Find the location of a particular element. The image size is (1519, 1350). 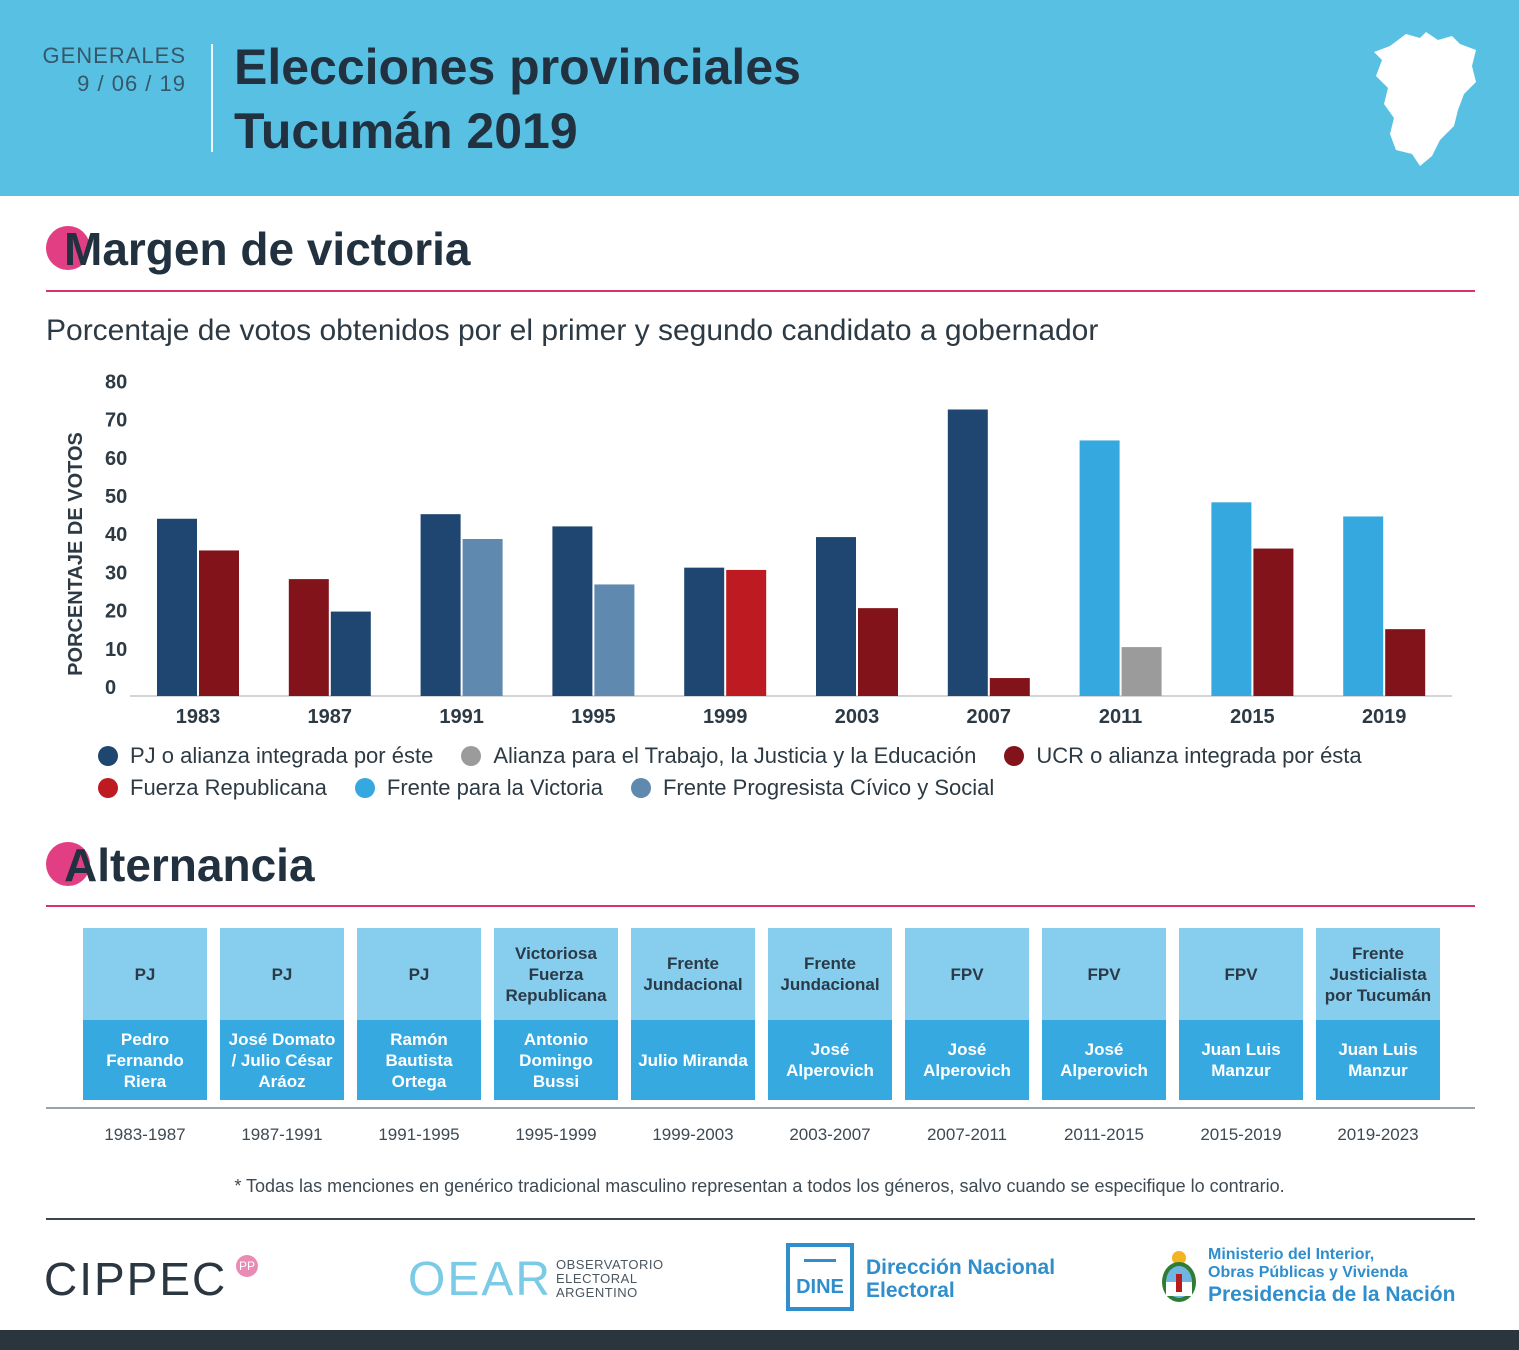

term-column: PJ José Domato / Julio César Aráoz is located at coordinates (282, 1014).